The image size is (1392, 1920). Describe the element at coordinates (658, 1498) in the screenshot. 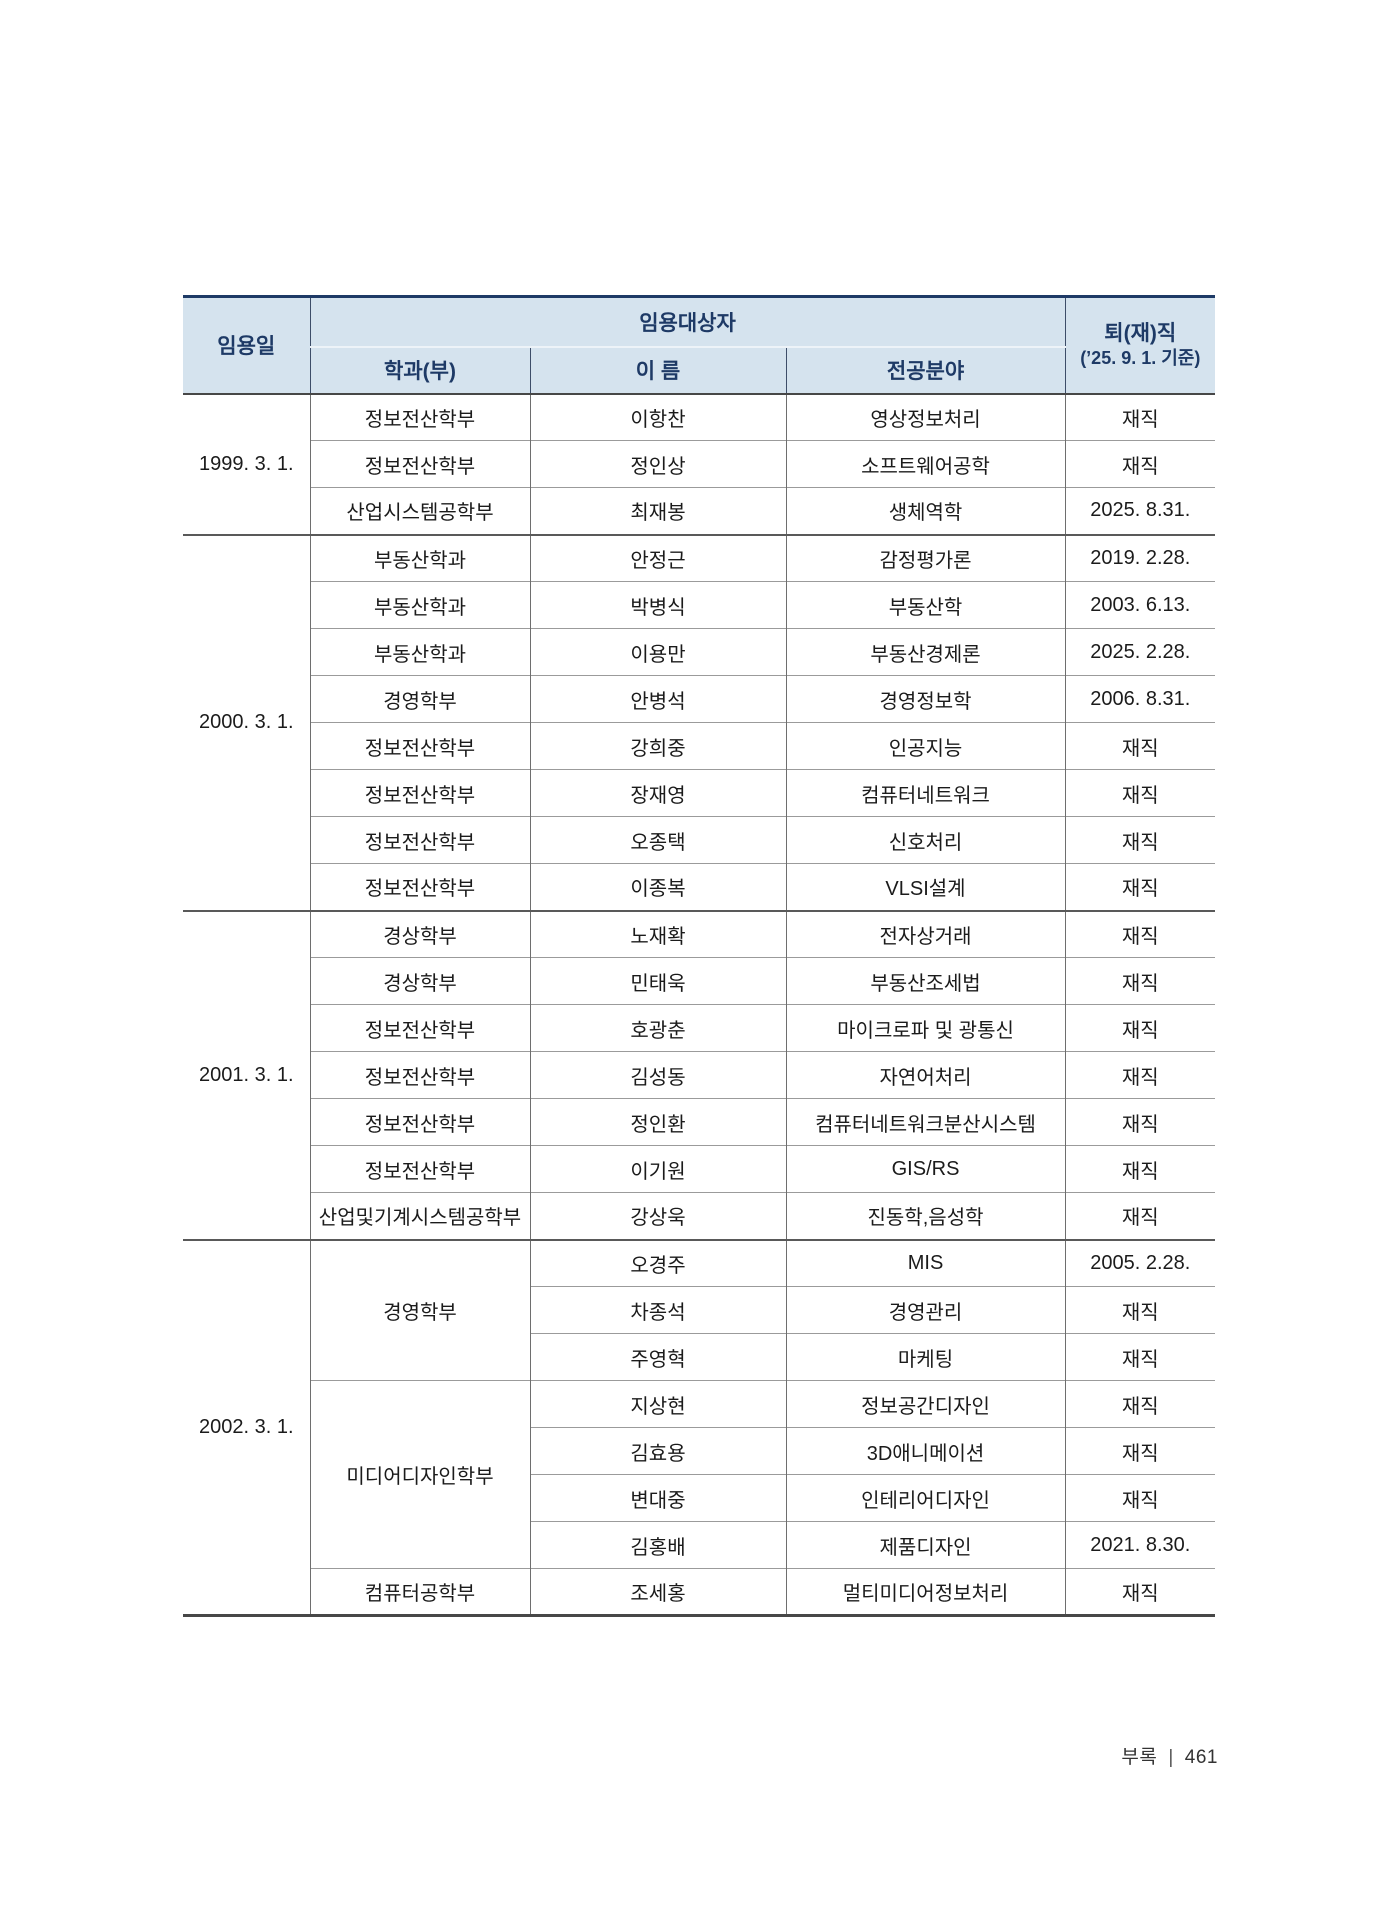

I see `name-cell: 변대중` at that location.